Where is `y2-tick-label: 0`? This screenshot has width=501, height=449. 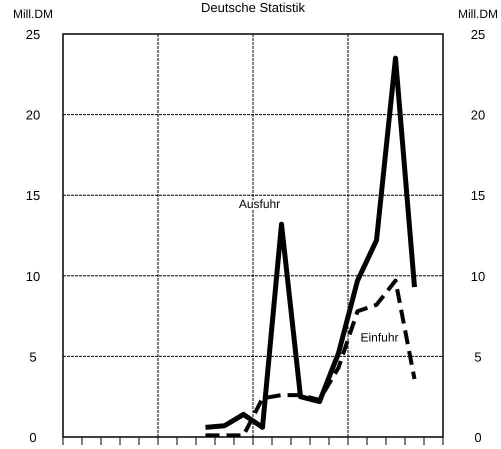
y2-tick-label: 0 is located at coordinates (478, 437).